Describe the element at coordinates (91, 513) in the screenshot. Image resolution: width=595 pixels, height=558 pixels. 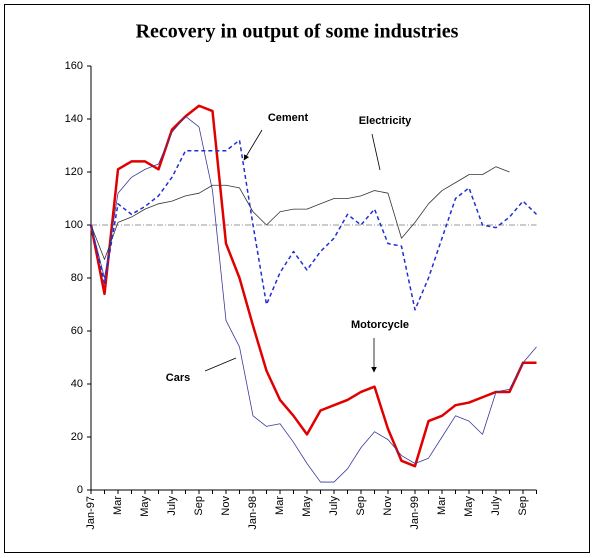
I see `x-tick-label: Jan-97` at that location.